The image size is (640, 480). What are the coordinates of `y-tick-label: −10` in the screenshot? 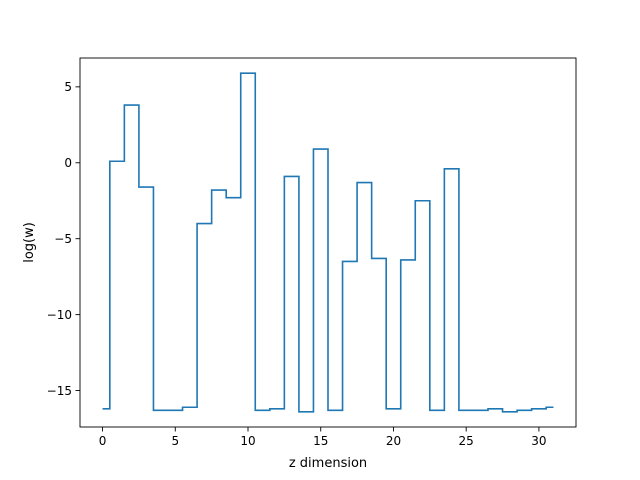 It's located at (59, 315).